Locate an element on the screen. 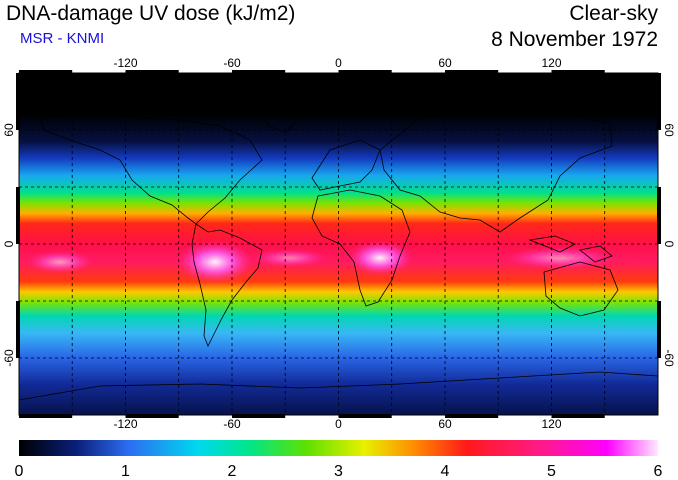  colorbar-label: 1 is located at coordinates (125, 471).